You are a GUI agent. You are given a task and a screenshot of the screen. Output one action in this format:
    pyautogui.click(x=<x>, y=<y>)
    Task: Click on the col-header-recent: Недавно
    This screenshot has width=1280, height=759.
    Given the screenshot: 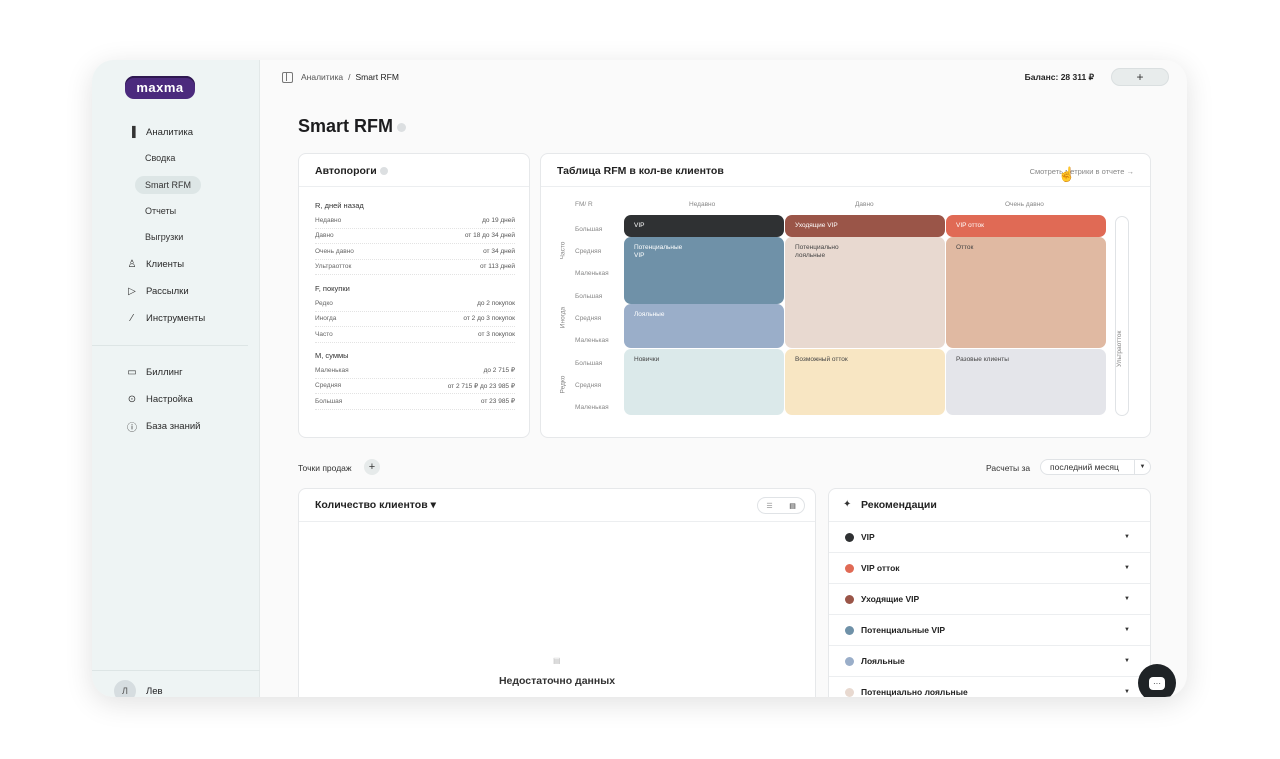 What is the action you would take?
    pyautogui.click(x=702, y=204)
    